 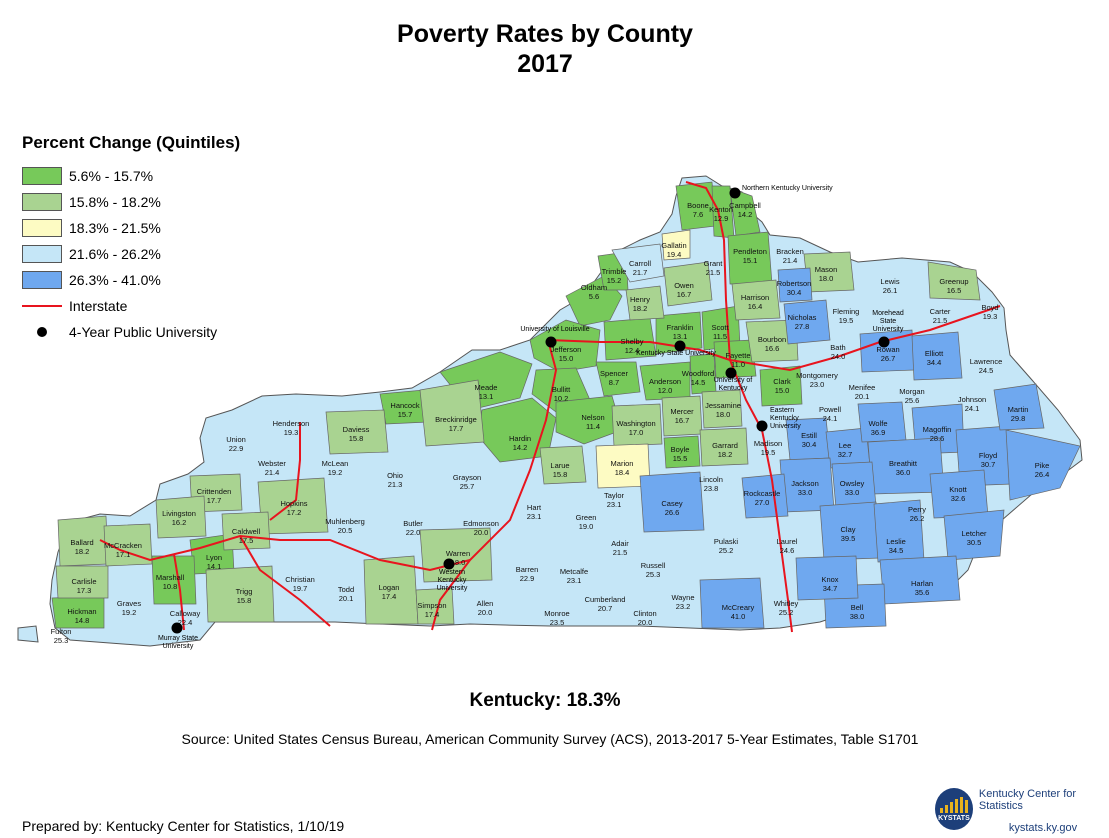 I want to click on legend-title: Percent Change (Quintiles), so click(x=131, y=142).